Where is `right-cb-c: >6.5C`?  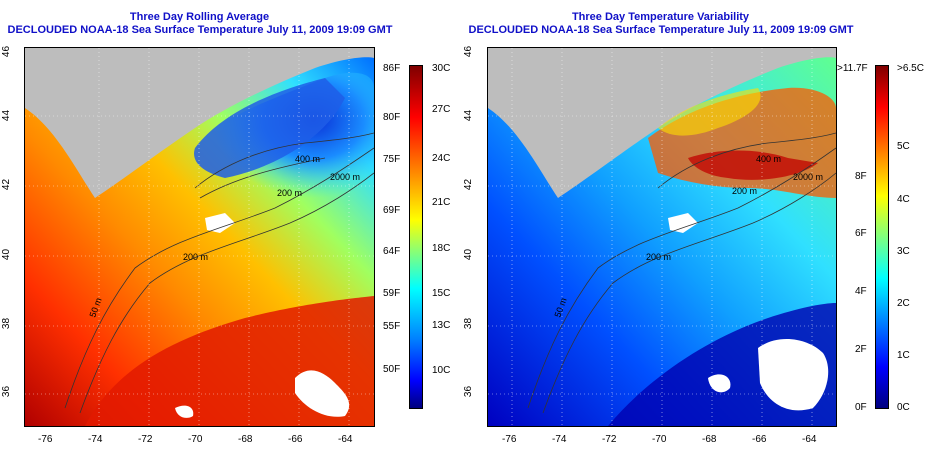
right-cb-c: >6.5C is located at coordinates (910, 68).